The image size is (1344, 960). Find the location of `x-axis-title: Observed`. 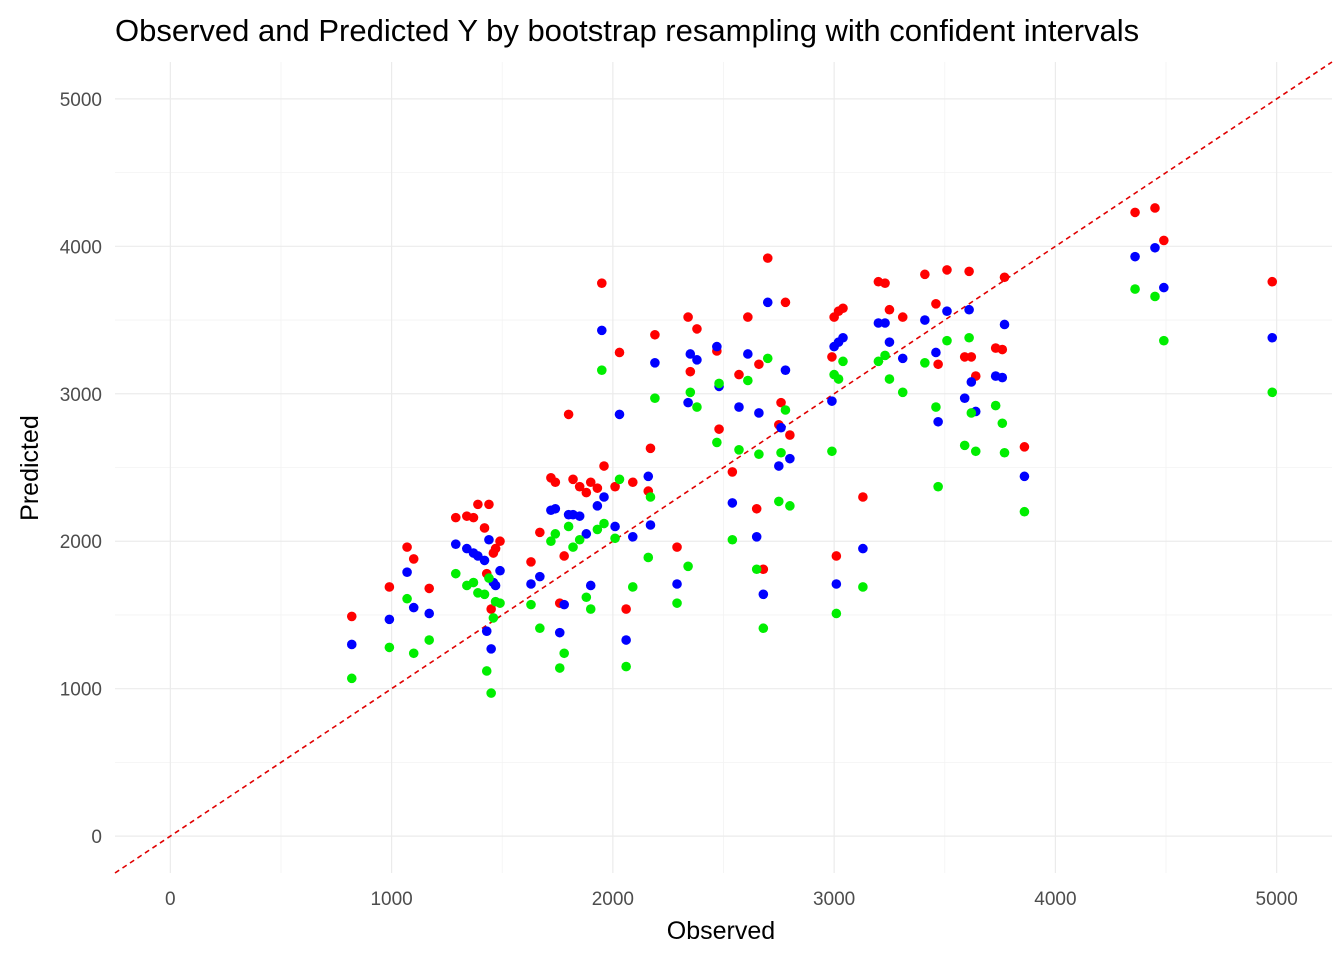

x-axis-title: Observed is located at coordinates (721, 931).